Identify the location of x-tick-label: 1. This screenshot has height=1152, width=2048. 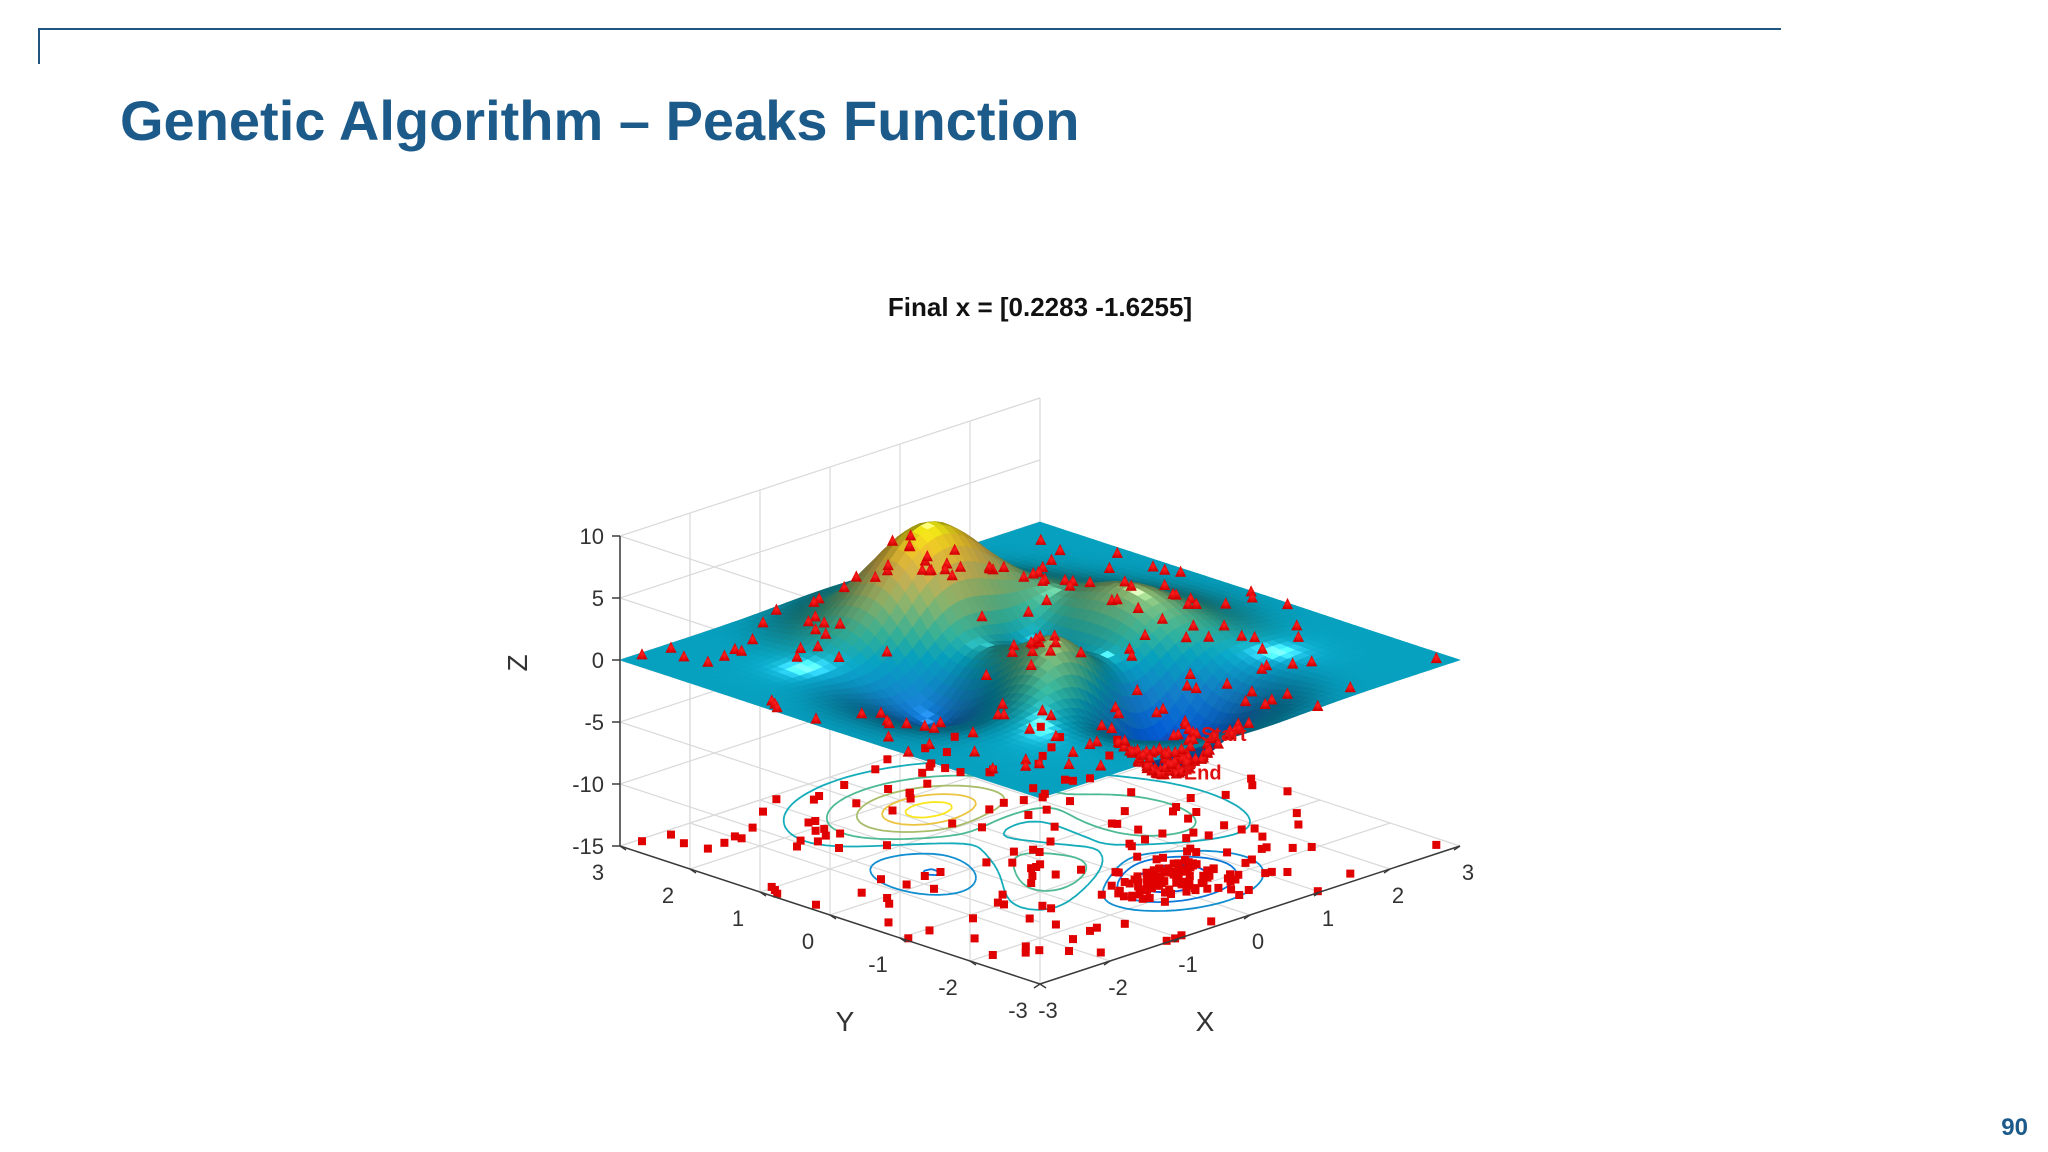
(1328, 918).